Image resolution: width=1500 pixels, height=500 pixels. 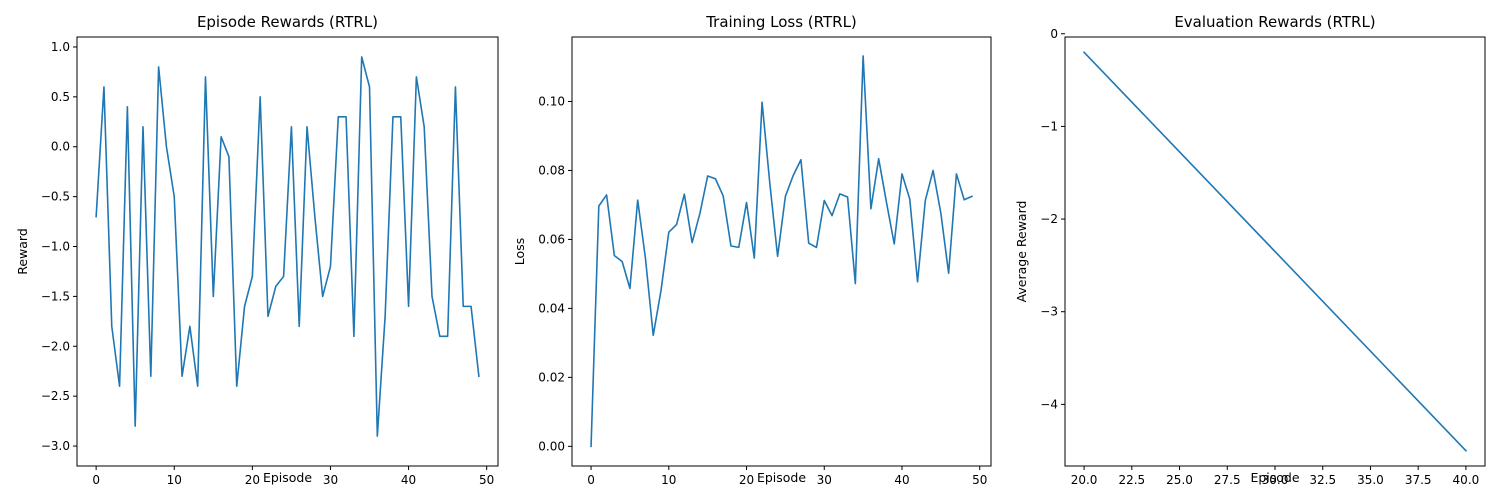 I want to click on chart-title: Evaluation Rewards (RTRL), so click(x=1274, y=22).